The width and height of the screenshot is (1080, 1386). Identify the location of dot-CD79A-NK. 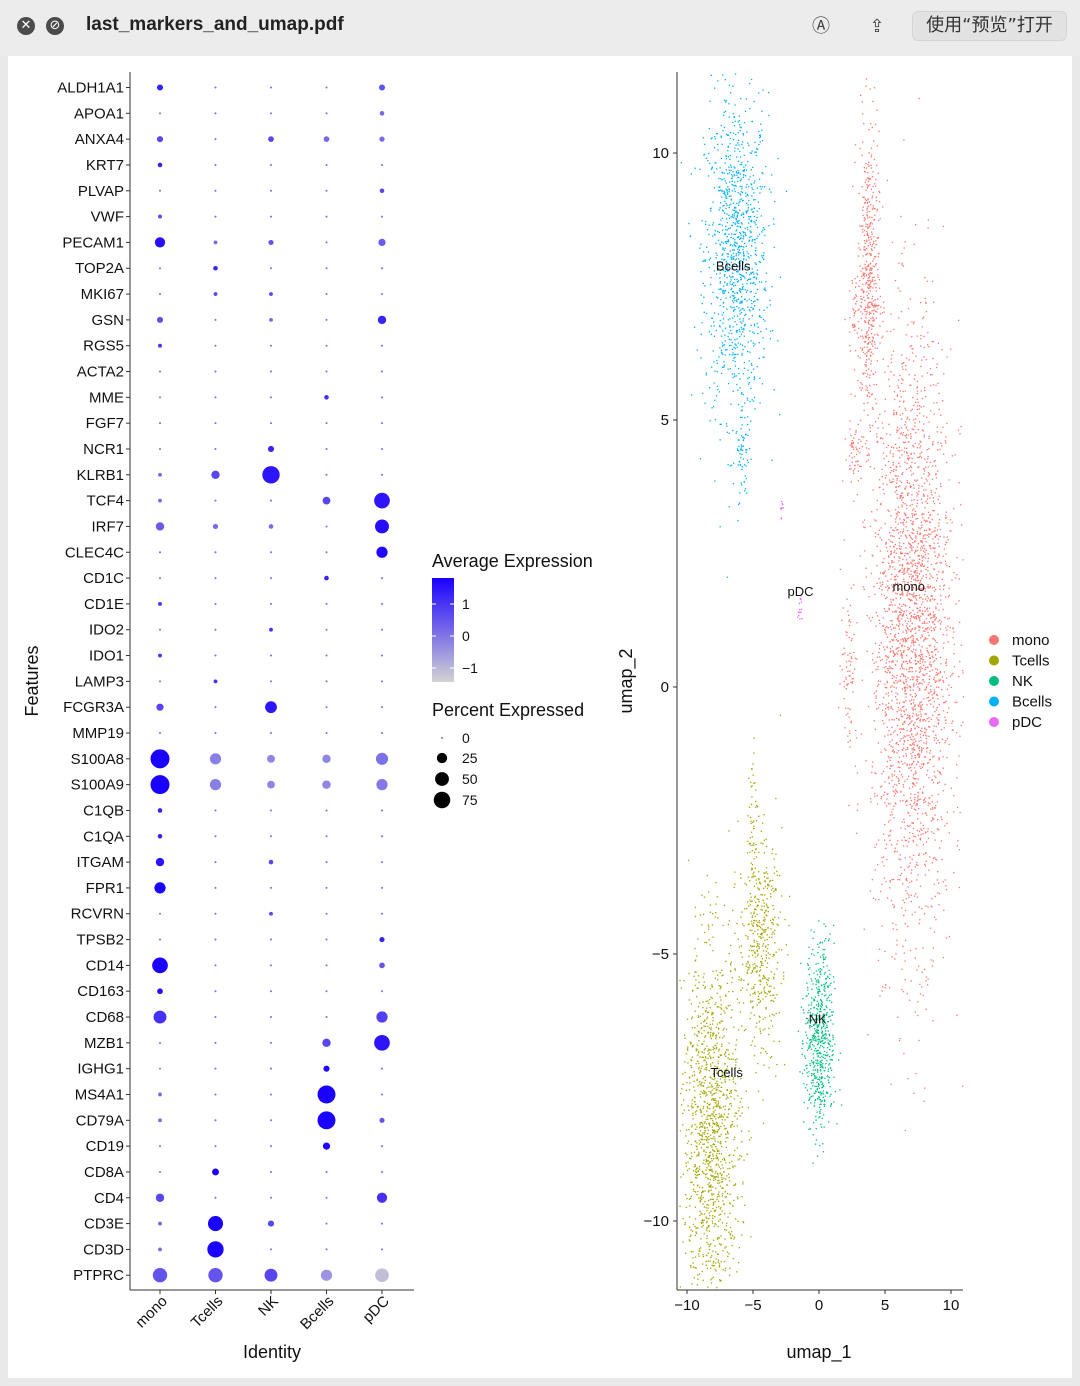
(271, 1120).